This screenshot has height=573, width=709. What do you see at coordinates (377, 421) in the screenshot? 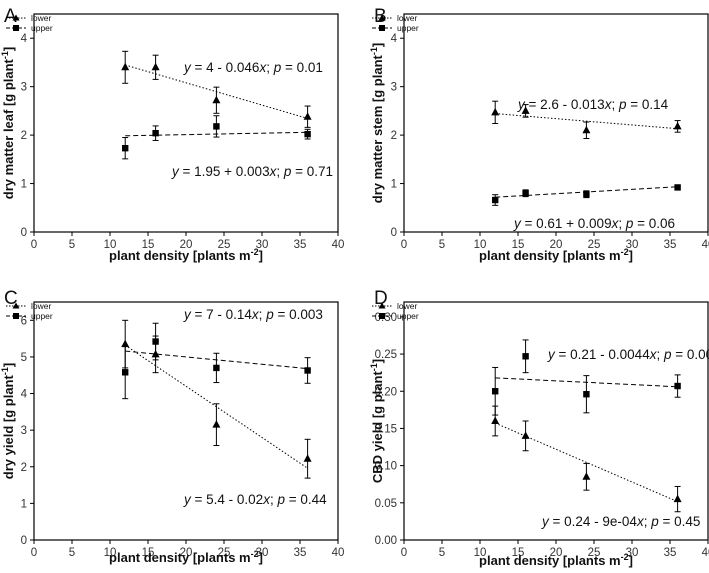
I see `y-axis-label: CBD yield [g plant-1]` at bounding box center [377, 421].